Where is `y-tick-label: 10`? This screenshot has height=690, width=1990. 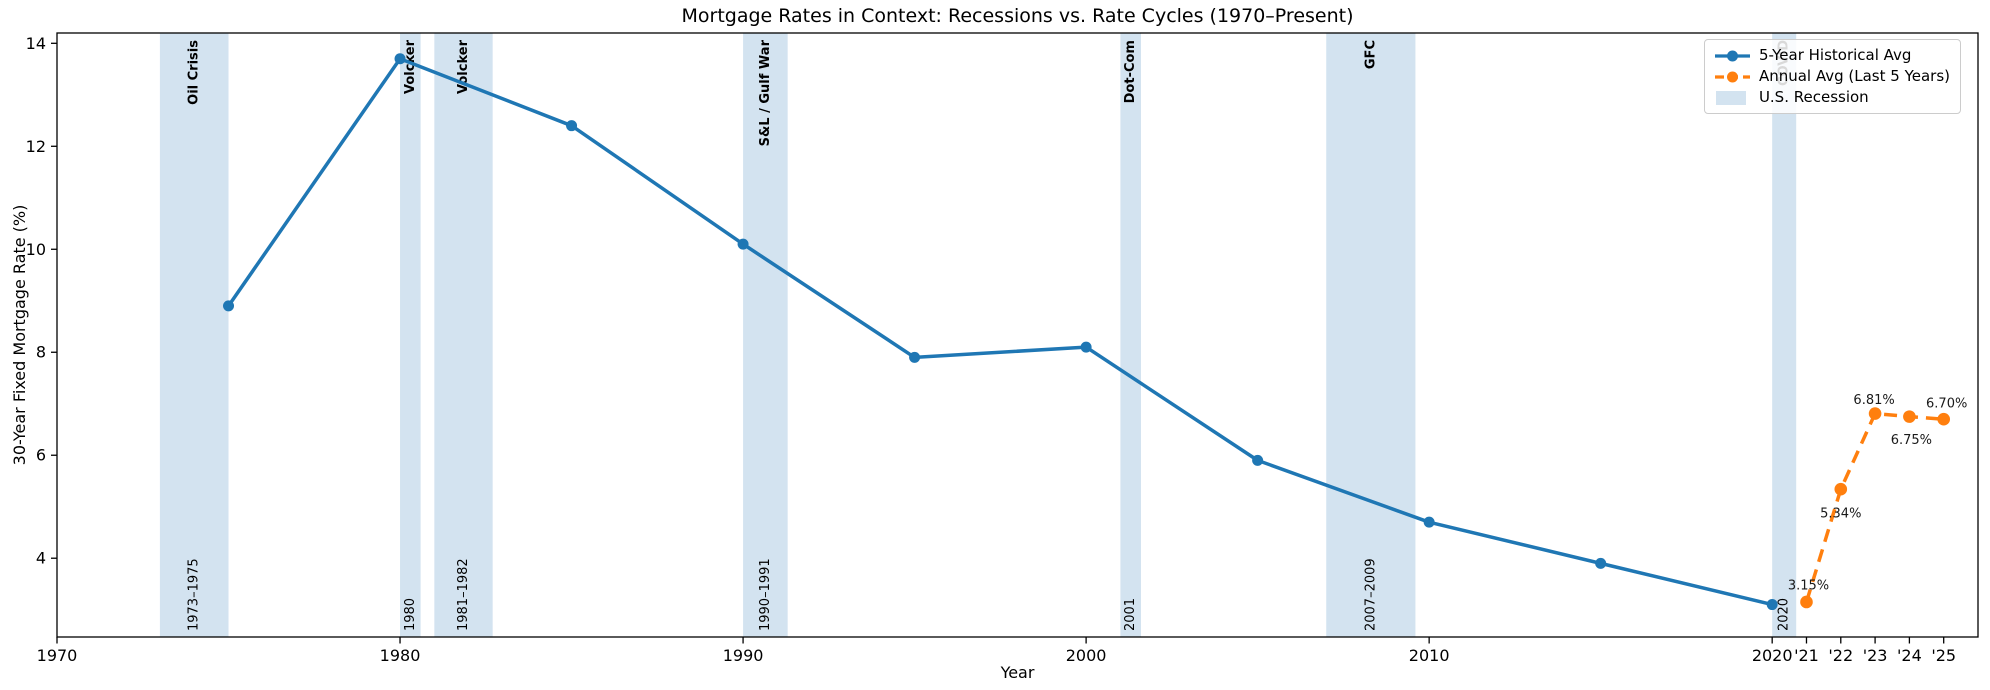 y-tick-label: 10 is located at coordinates (36, 249).